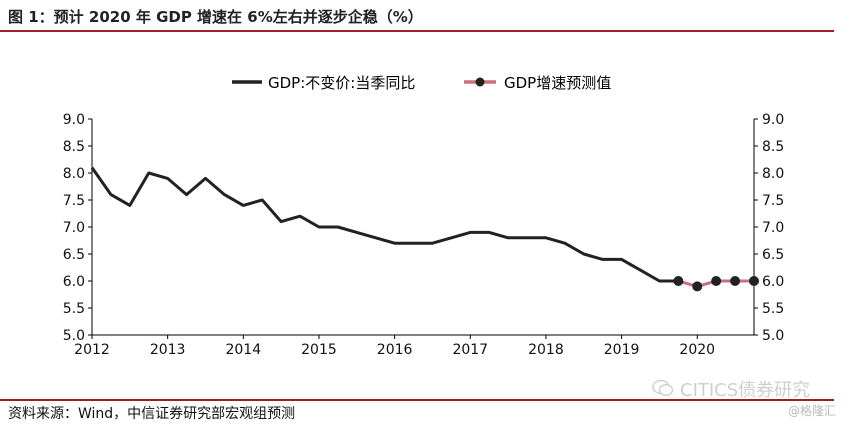  What do you see at coordinates (74, 228) in the screenshot?
I see `y-tick-label-left: 7.0` at bounding box center [74, 228].